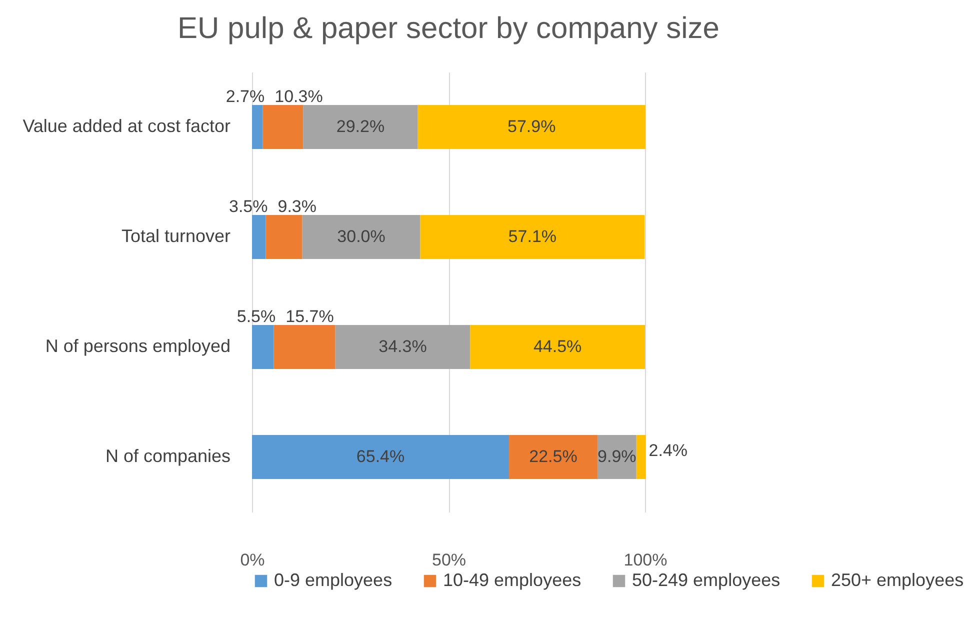  I want to click on data-label: 2.4%, so click(668, 450).